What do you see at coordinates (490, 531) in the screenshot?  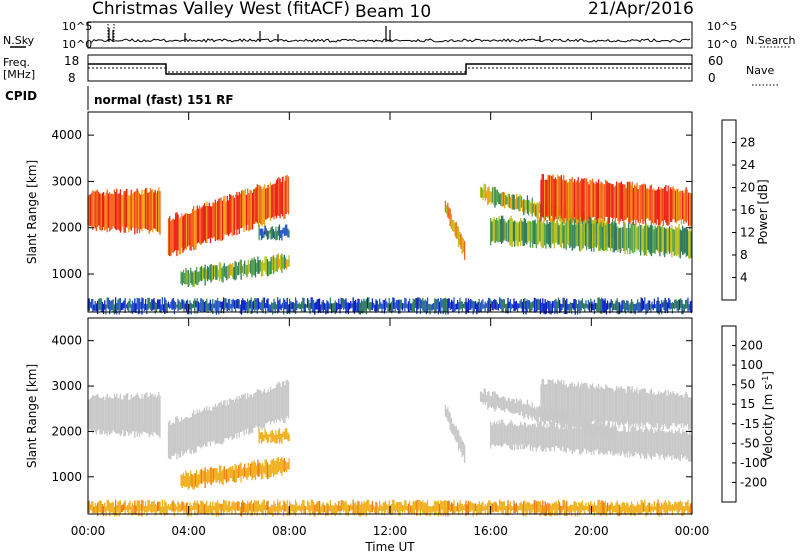 I see `time-tick-label: 16:00` at bounding box center [490, 531].